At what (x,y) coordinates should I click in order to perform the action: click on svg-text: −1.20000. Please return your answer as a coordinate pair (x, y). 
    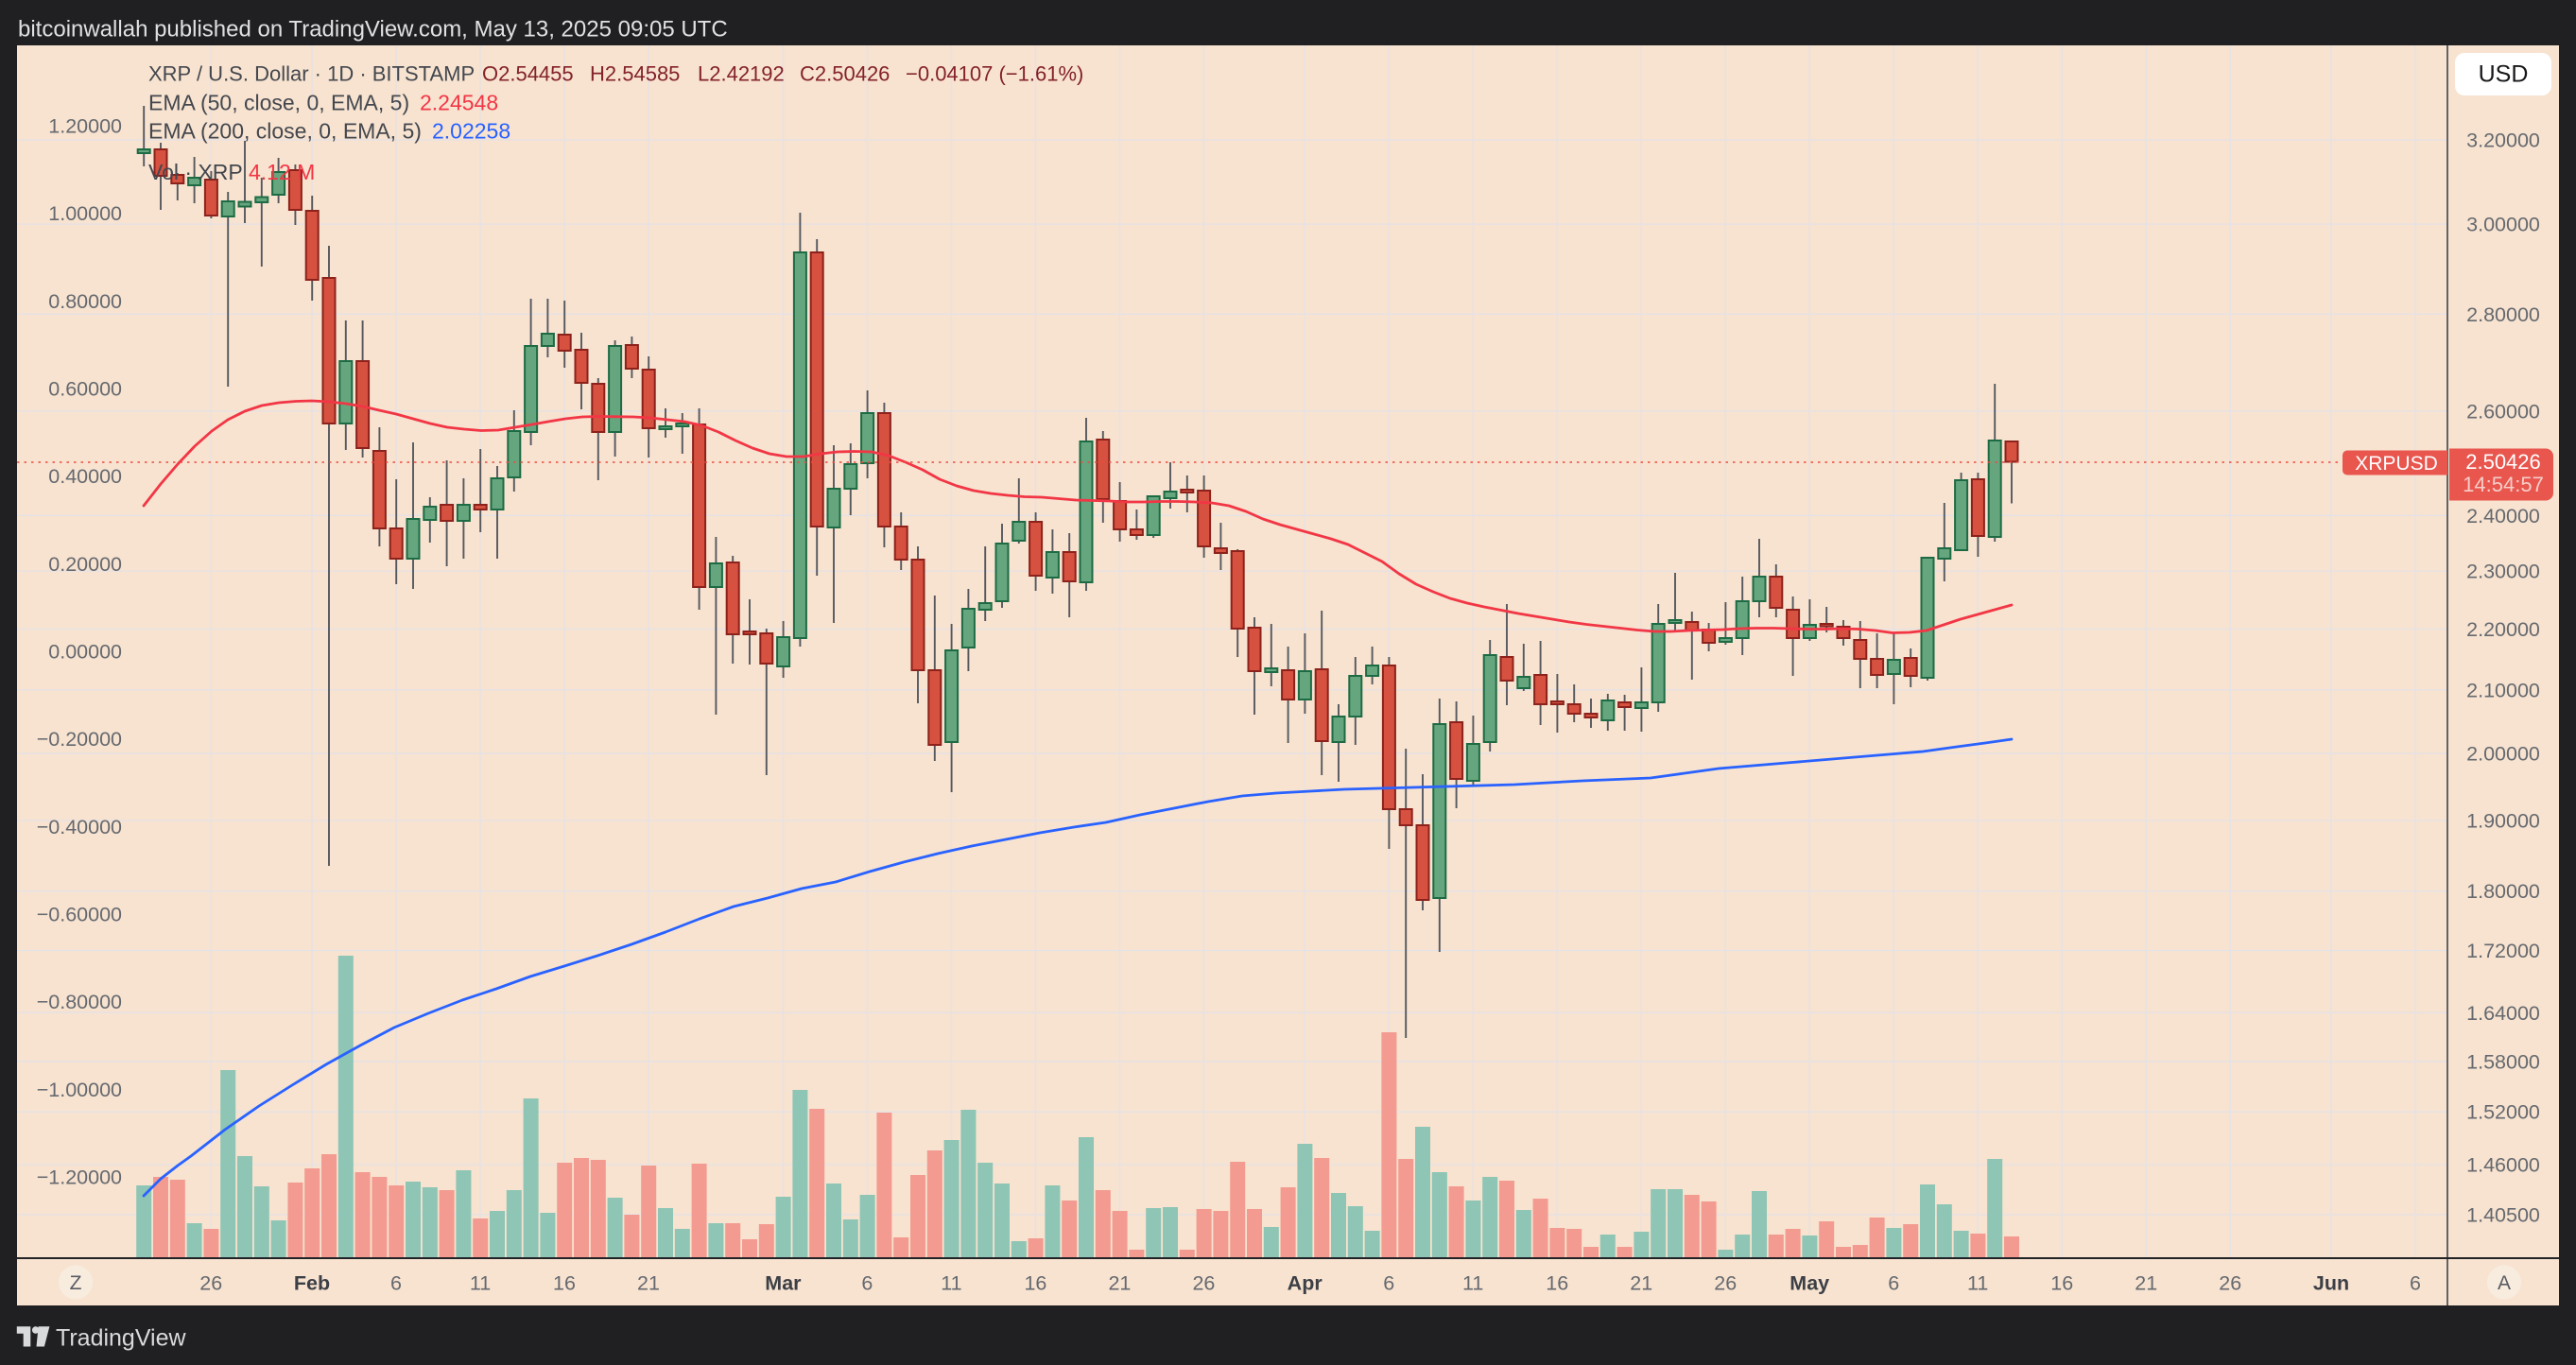
    Looking at the image, I should click on (80, 1178).